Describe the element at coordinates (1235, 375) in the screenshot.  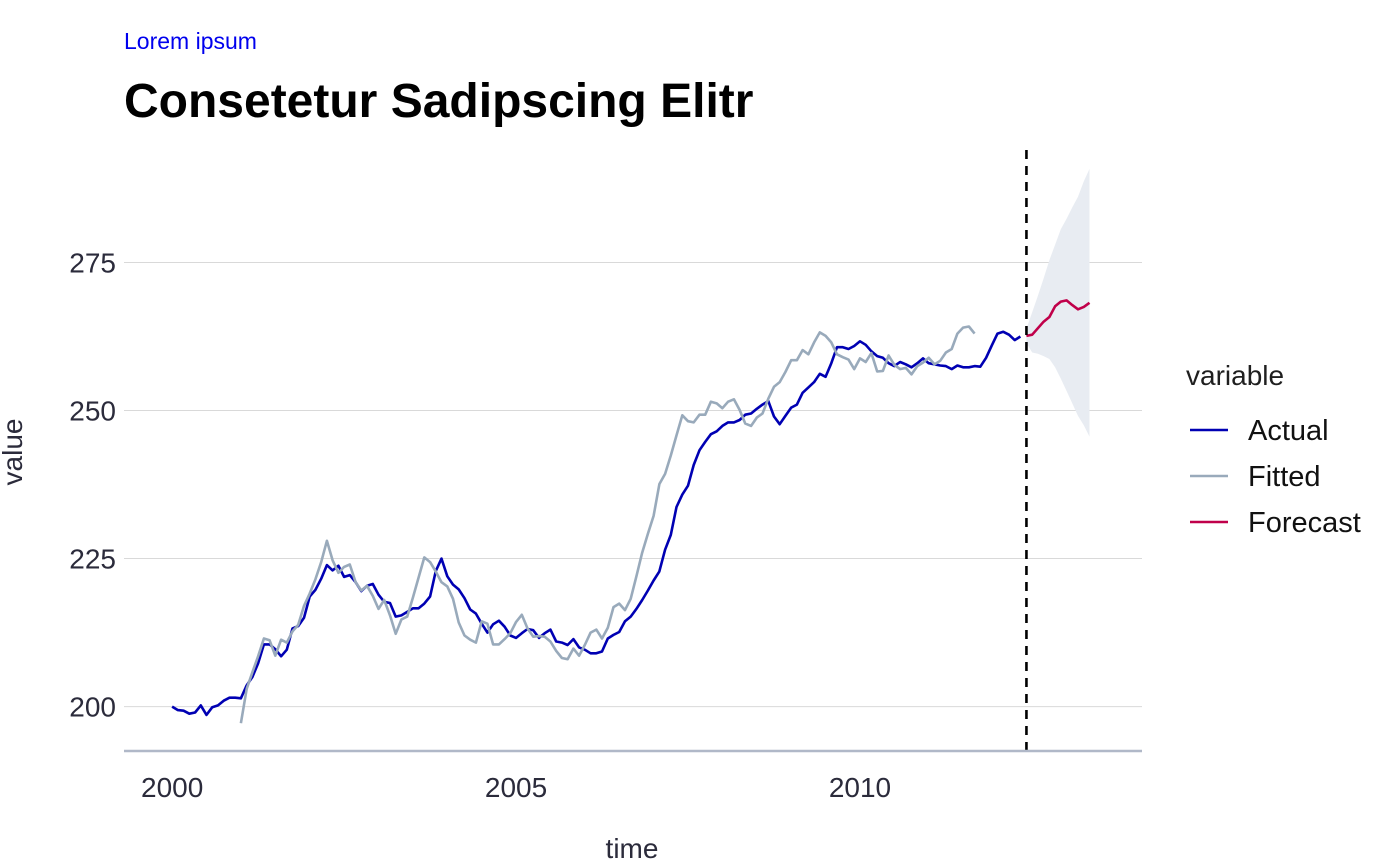
I see `legend-title: variable` at that location.